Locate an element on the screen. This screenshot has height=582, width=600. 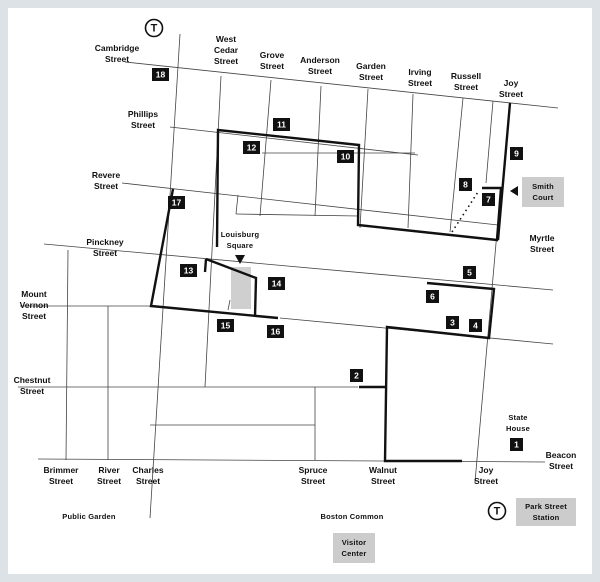
svg-text: Mount is located at coordinates (34, 294).